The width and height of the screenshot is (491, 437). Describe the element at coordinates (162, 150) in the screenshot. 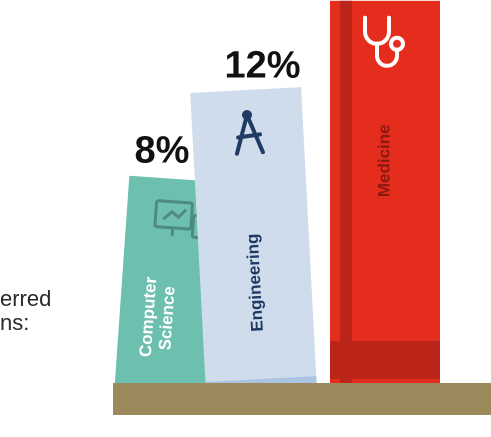

I see `data-label: 8%` at that location.